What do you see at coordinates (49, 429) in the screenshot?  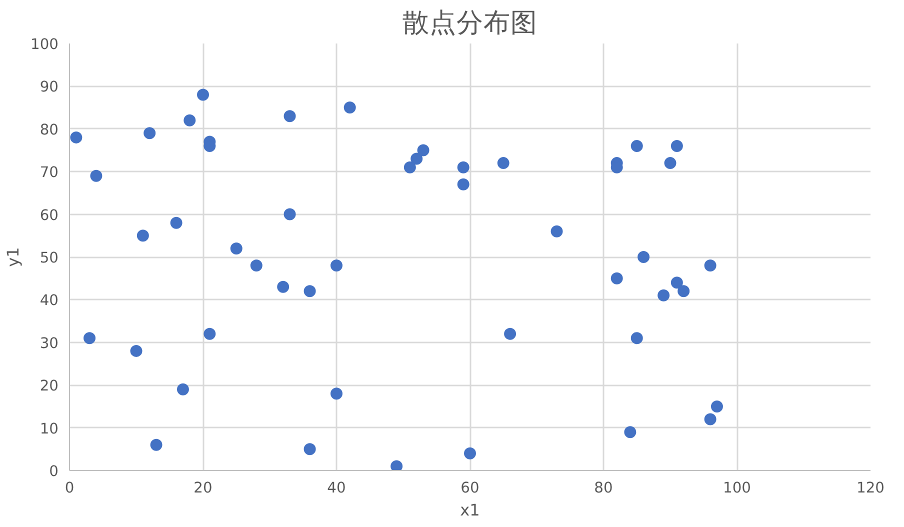 I see `y-tick-label: 10` at bounding box center [49, 429].